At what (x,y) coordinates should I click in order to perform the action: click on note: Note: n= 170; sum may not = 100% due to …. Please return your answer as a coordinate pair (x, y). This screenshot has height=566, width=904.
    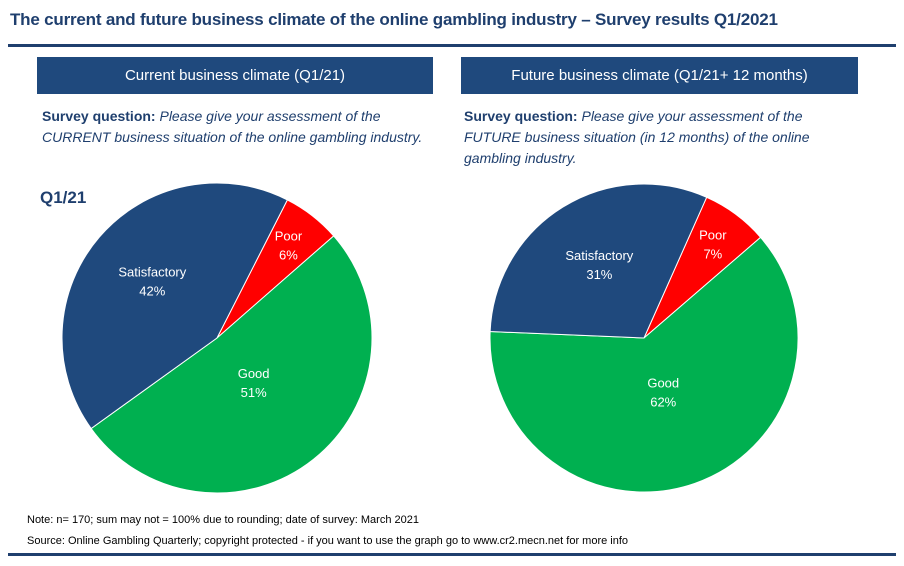
    Looking at the image, I should click on (223, 520).